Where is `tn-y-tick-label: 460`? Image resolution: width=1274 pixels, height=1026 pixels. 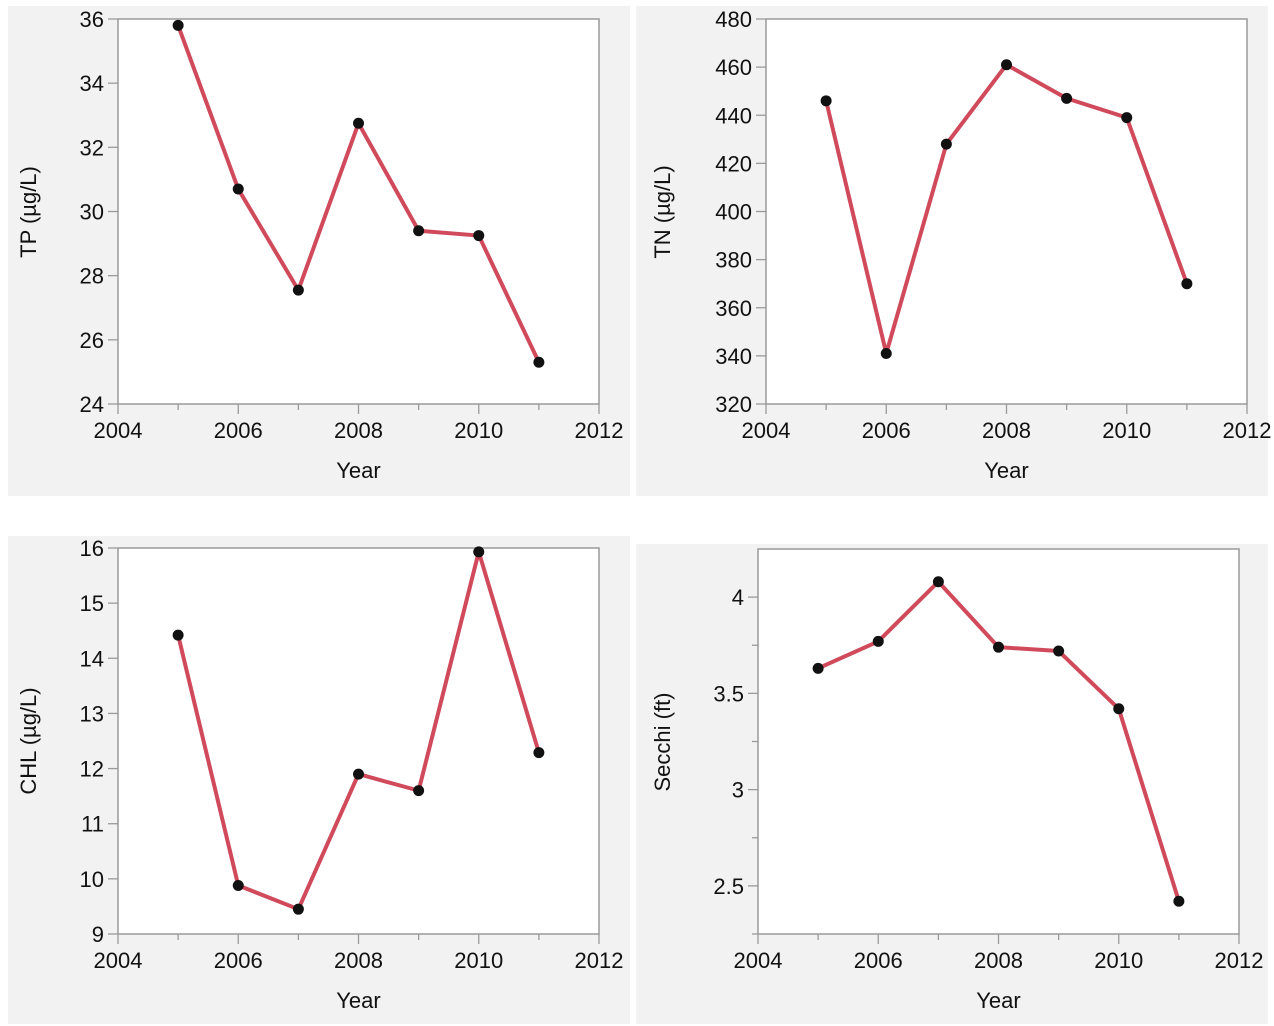
tn-y-tick-label: 460 is located at coordinates (733, 67).